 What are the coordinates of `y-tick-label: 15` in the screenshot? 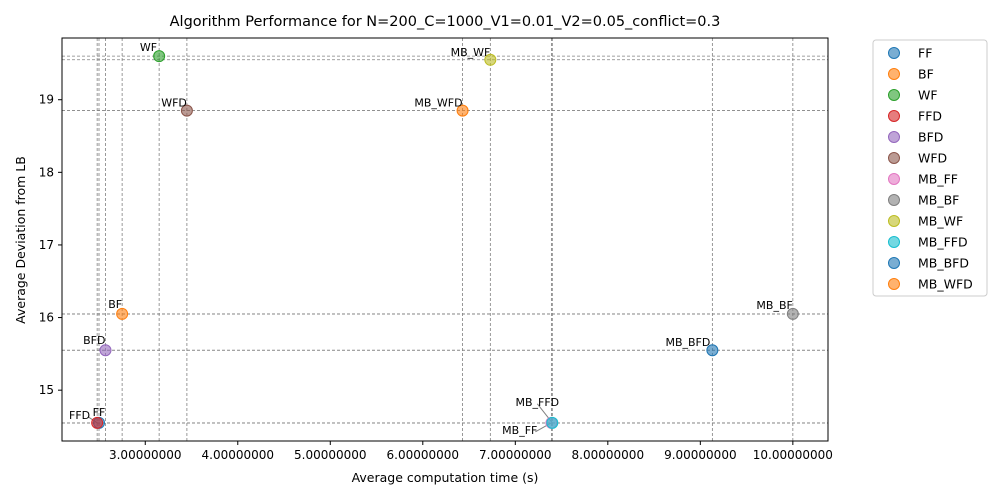 It's located at (46, 390).